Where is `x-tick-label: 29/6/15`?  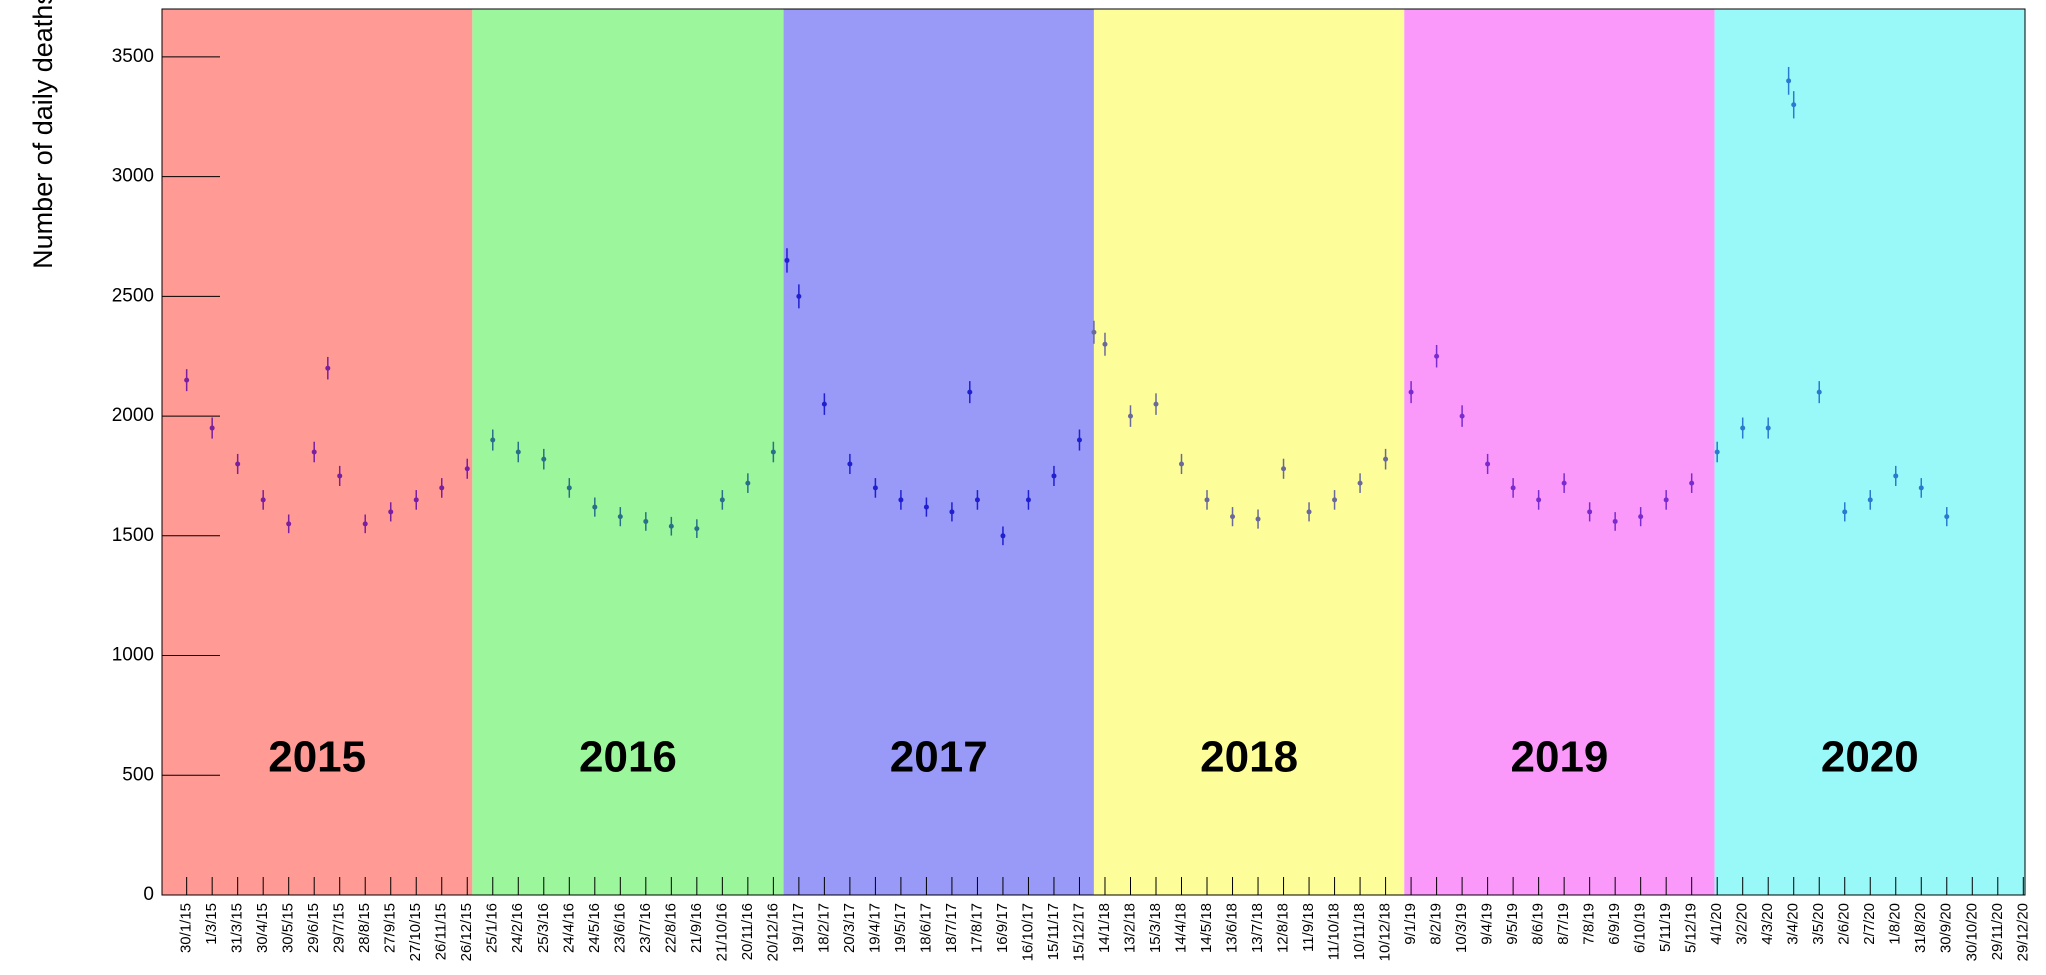
x-tick-label: 29/6/15 is located at coordinates (313, 928).